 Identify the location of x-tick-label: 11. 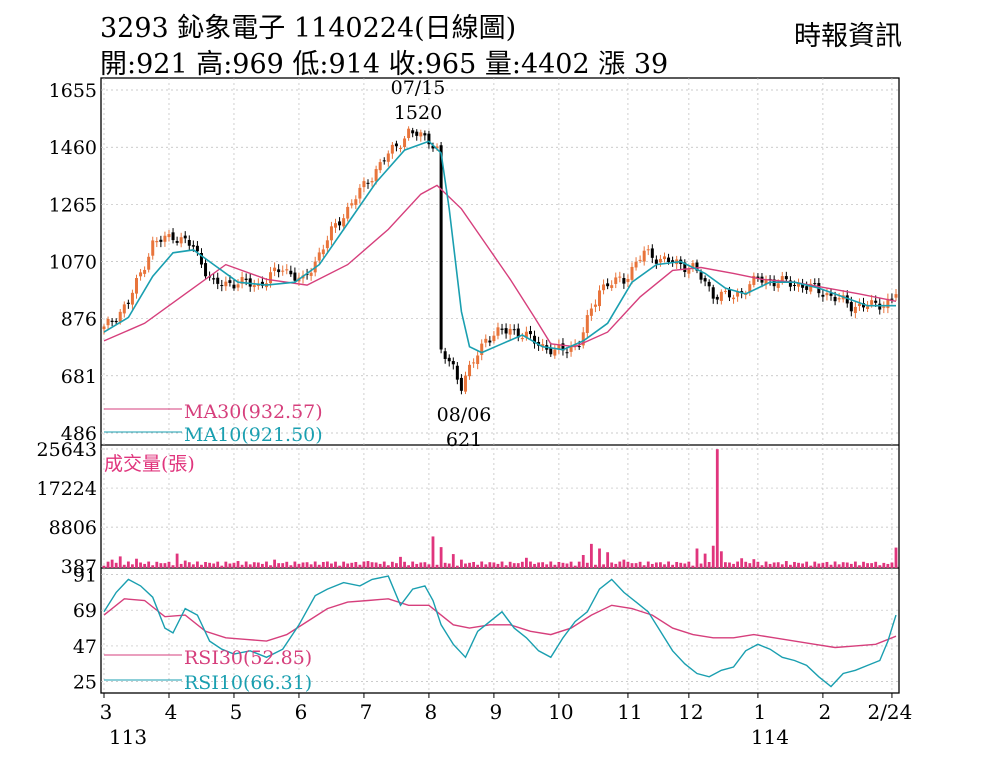
(629, 712).